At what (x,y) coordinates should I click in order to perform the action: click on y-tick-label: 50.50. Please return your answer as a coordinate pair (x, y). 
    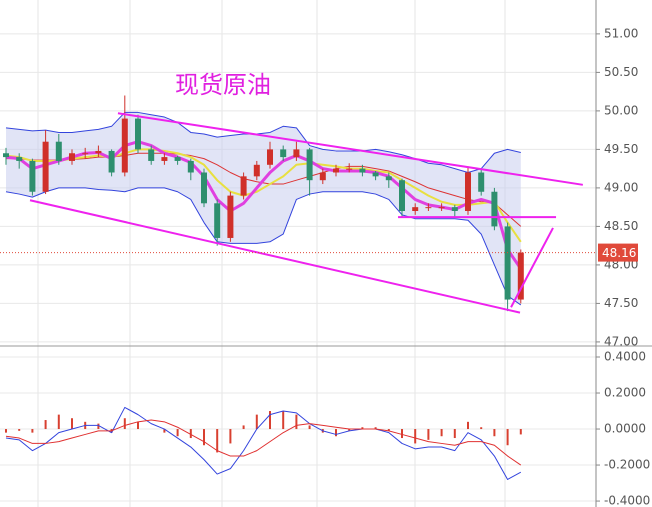
    Looking at the image, I should click on (621, 72).